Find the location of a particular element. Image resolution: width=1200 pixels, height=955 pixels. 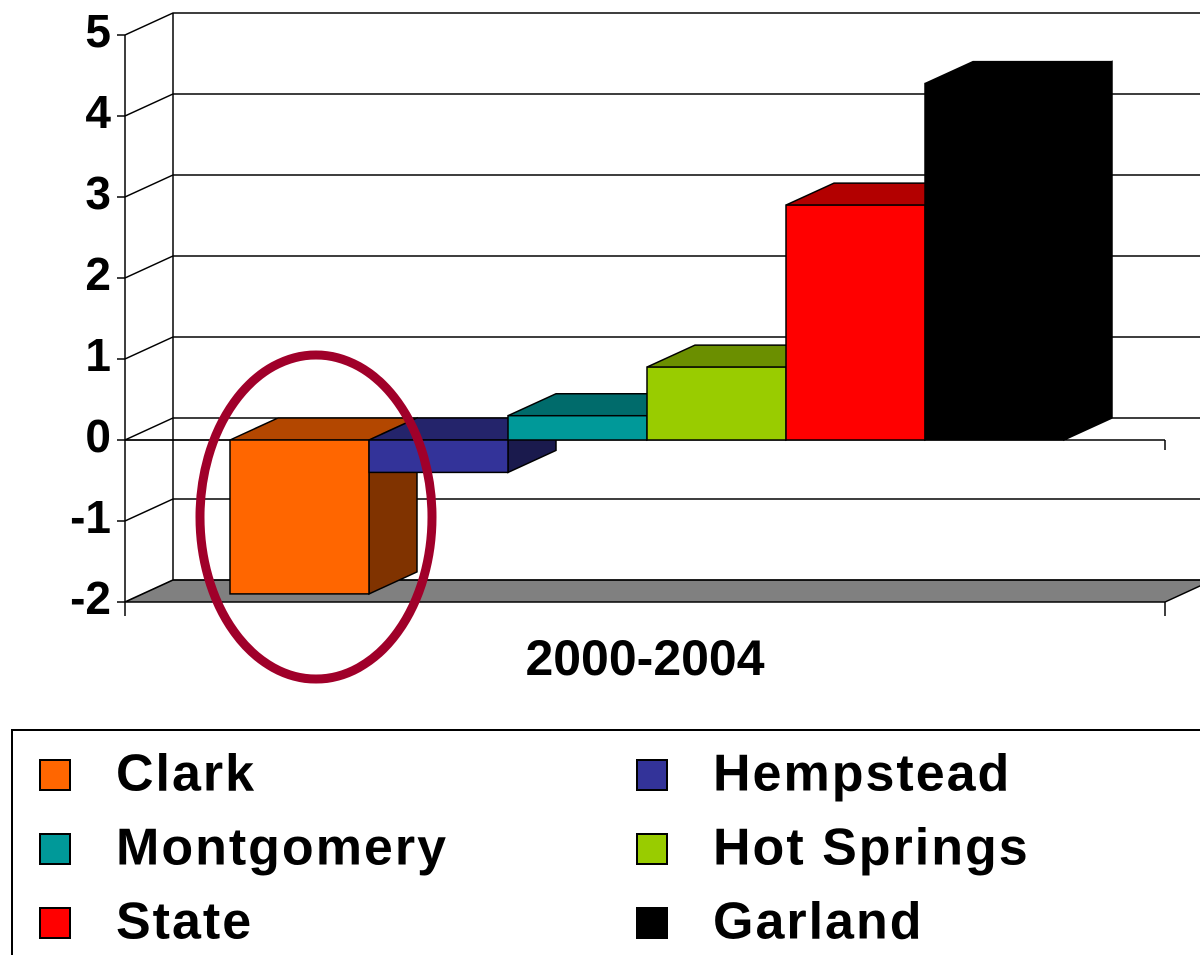

legend-label: Montgomery is located at coordinates (282, 848).